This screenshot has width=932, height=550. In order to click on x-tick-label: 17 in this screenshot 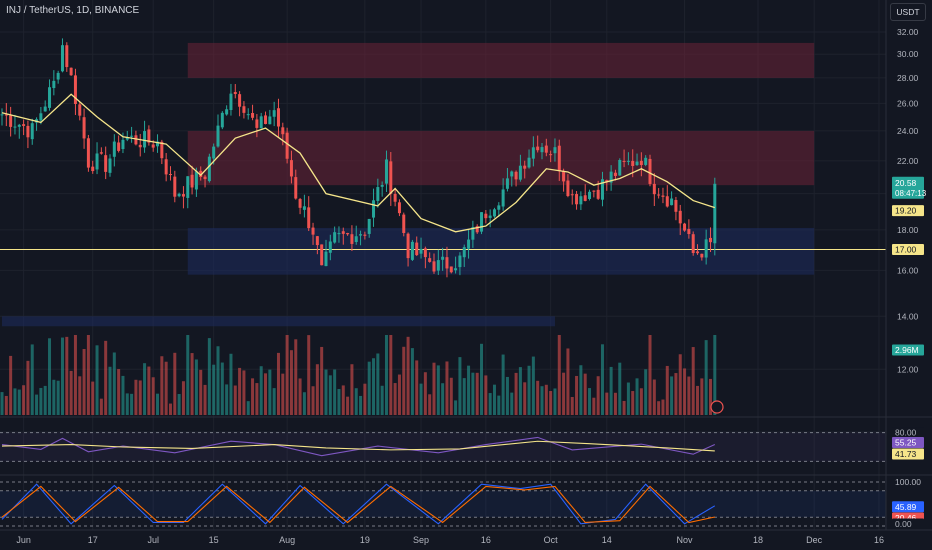, I will do `click(93, 540)`.